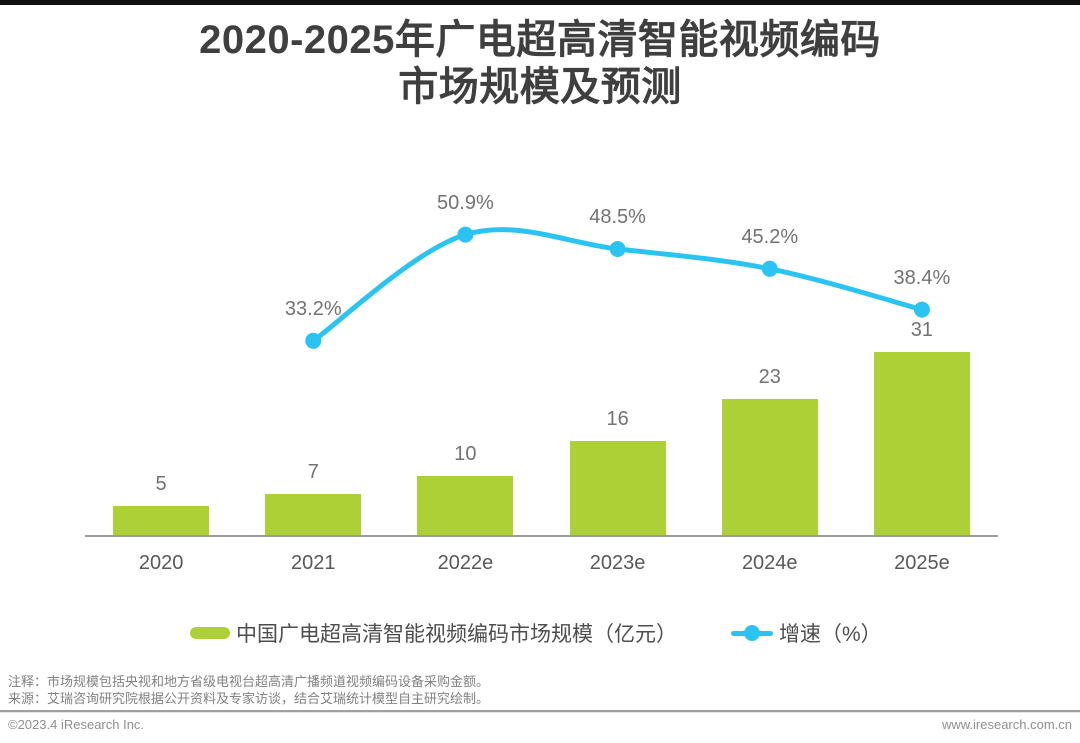  Describe the element at coordinates (922, 330) in the screenshot. I see `bar-value-label-2025e: 31` at that location.